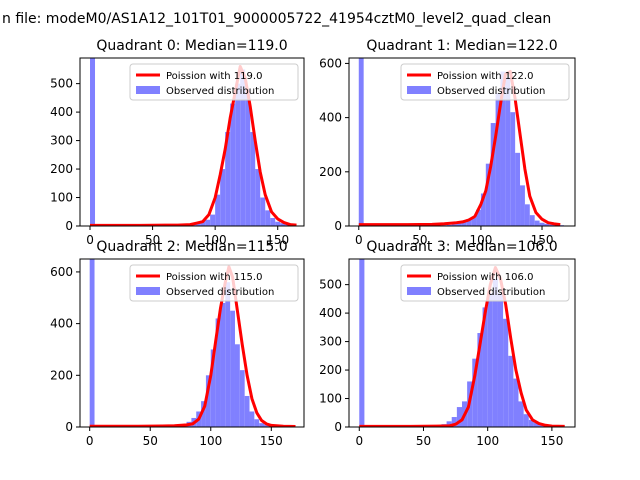 The image size is (640, 480). What do you see at coordinates (192, 343) in the screenshot?
I see `quadrant-2-axes-frame` at bounding box center [192, 343].